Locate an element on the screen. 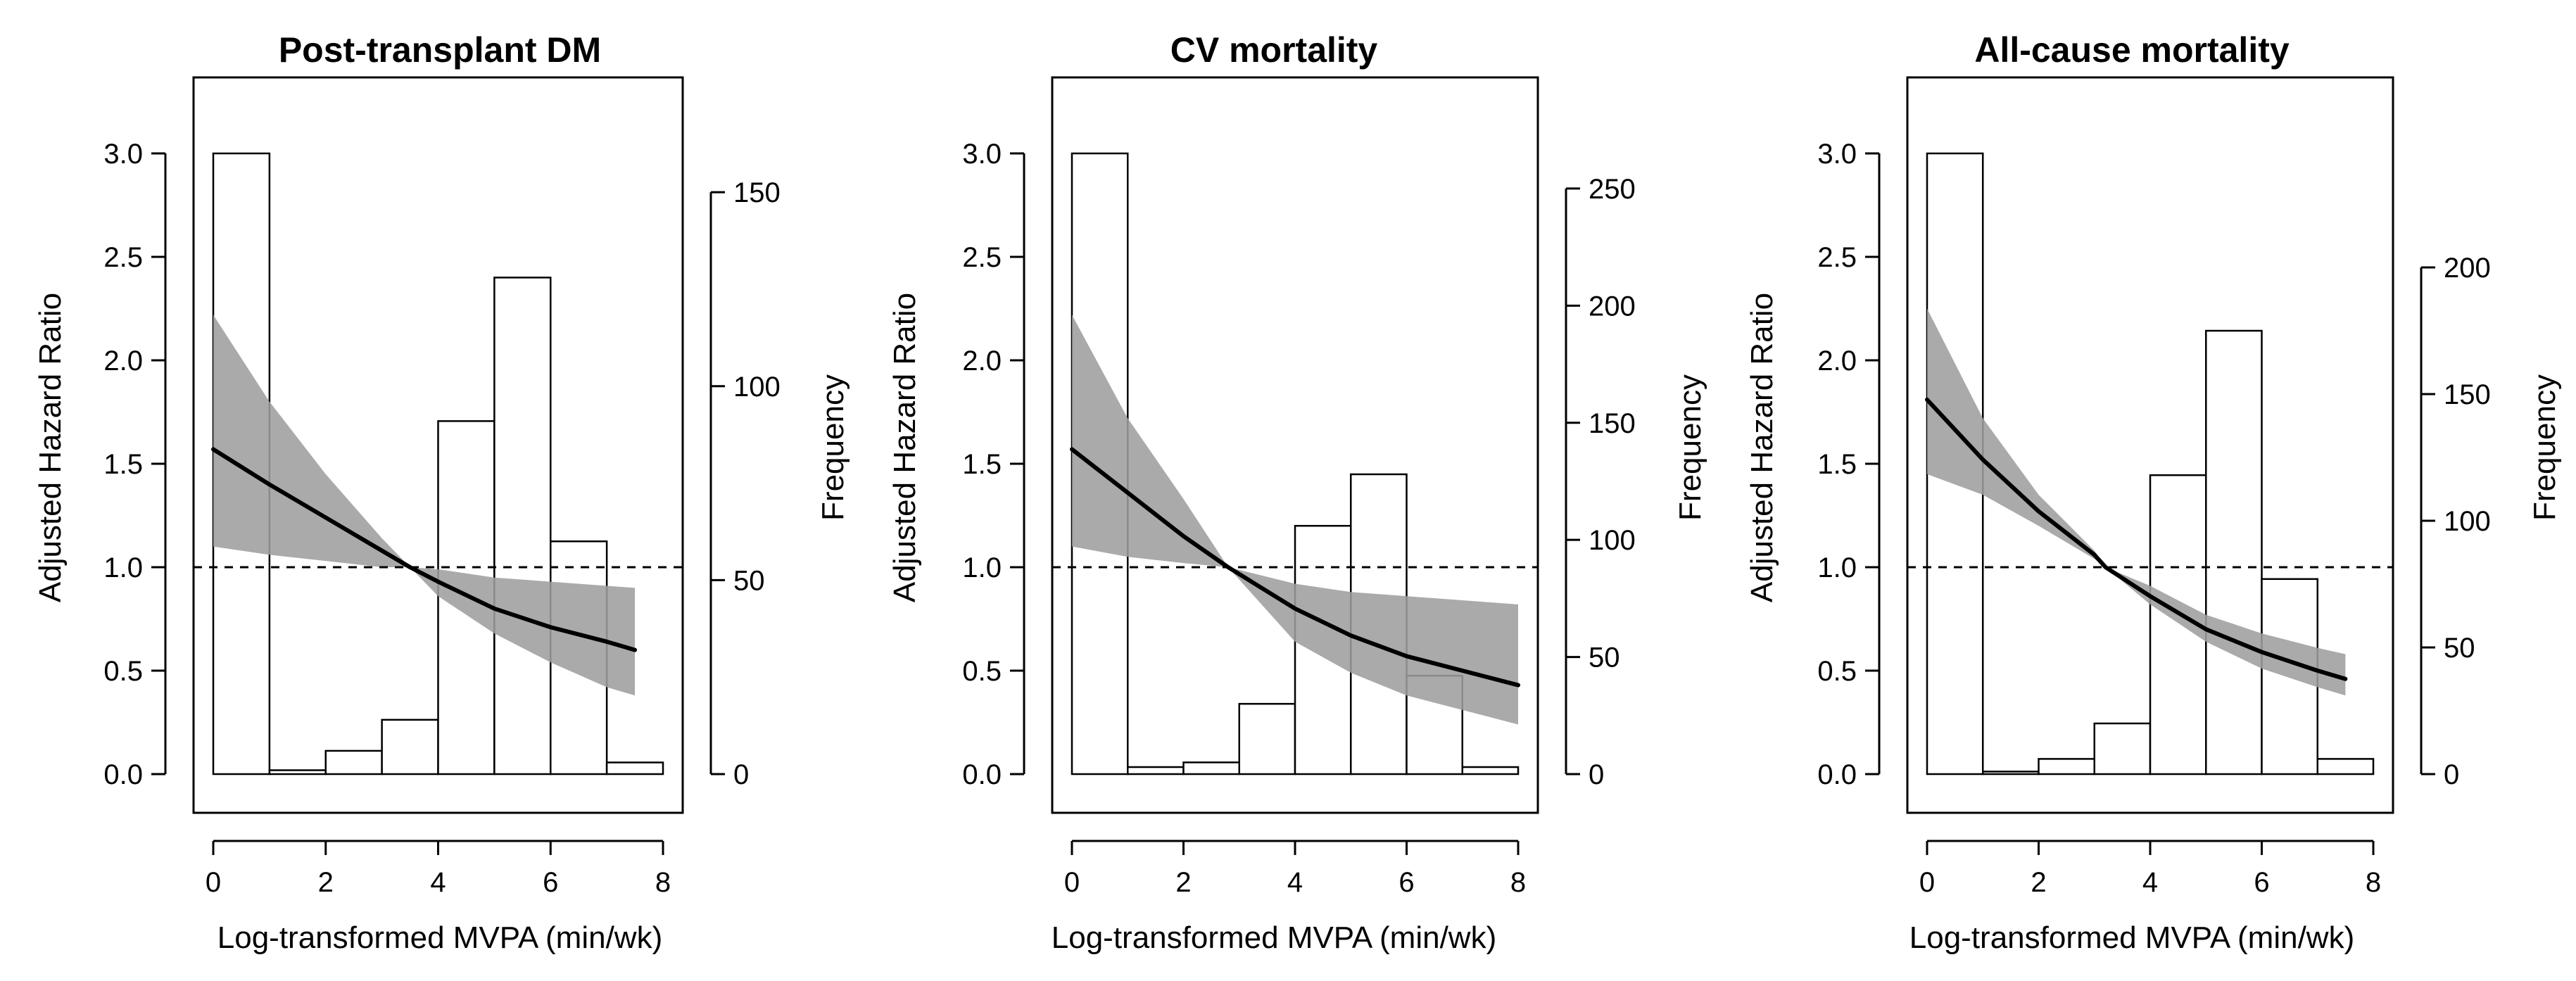 The height and width of the screenshot is (981, 2576). panel-title: Post-transplant DM is located at coordinates (440, 50).